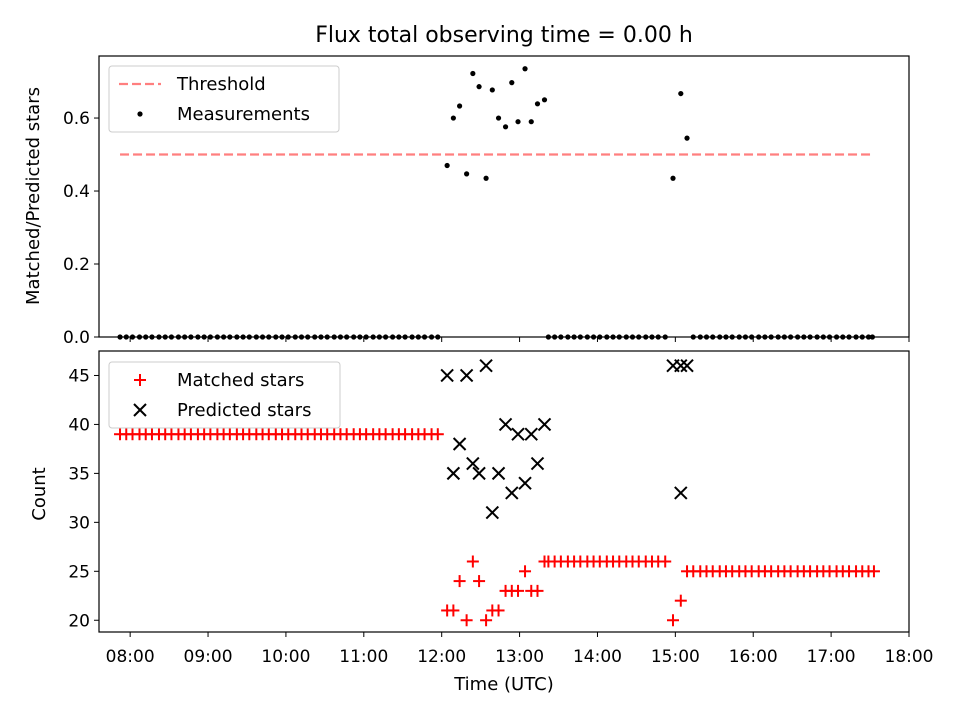  What do you see at coordinates (140, 410) in the screenshot?
I see `legend-predicted-swatch` at bounding box center [140, 410].